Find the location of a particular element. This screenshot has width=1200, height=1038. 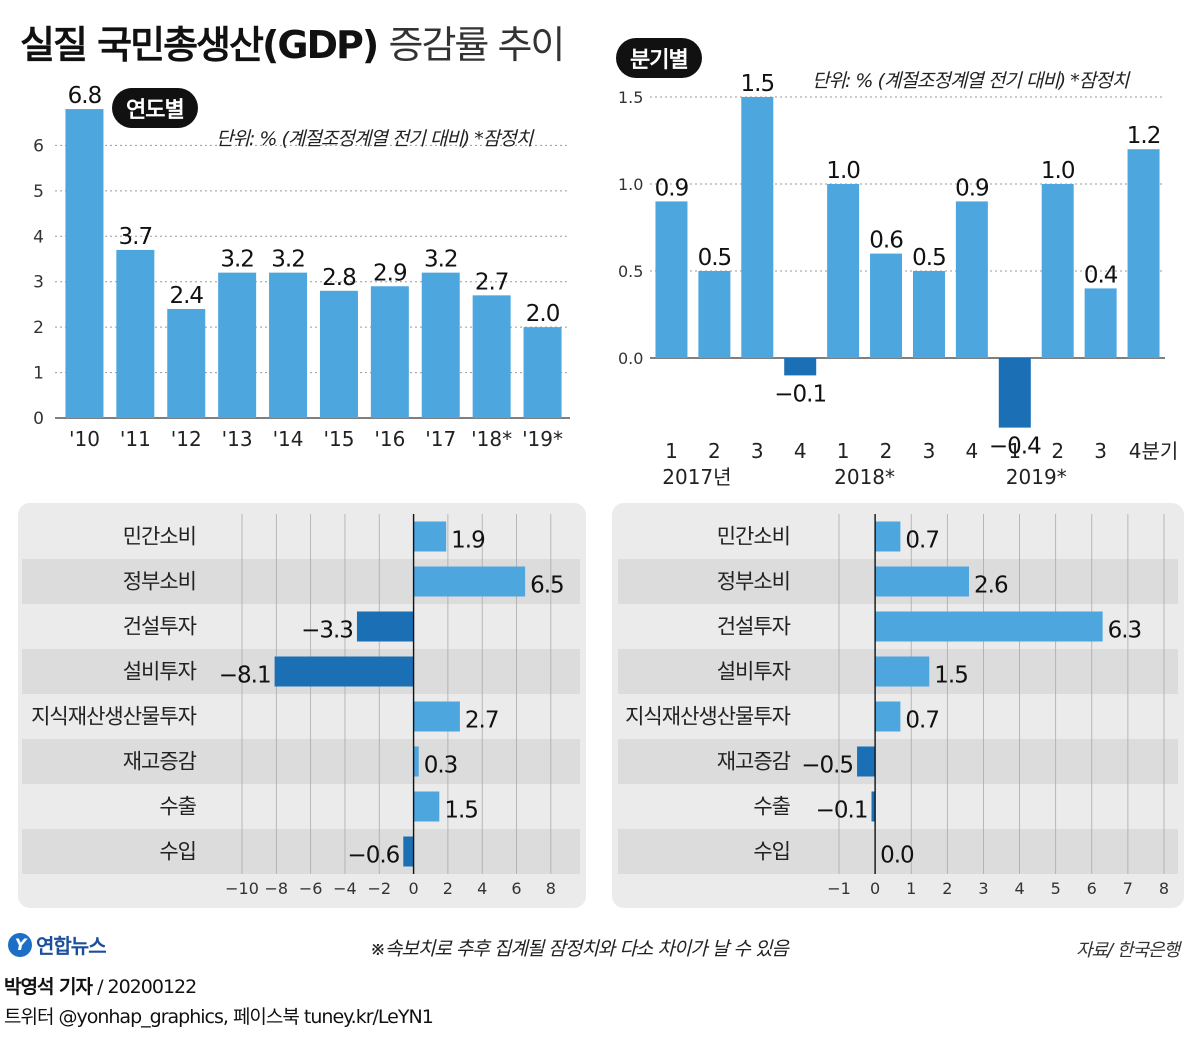

footnote: ※속보치로 추후 집계될 잠정치와 다소 차이가 날 수 있음 is located at coordinates (579, 949).